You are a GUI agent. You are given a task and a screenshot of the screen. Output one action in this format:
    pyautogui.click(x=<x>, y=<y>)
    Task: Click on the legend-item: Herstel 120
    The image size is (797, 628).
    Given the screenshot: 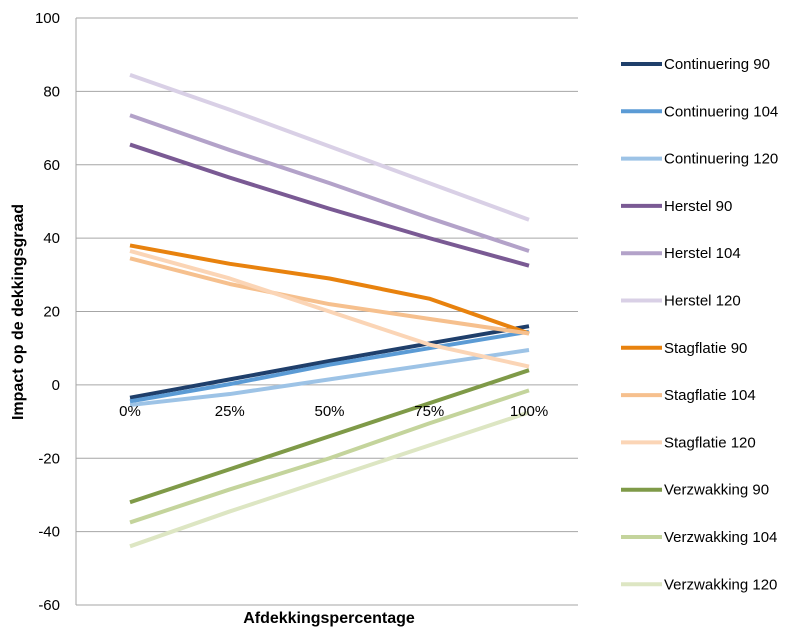 What is the action you would take?
    pyautogui.click(x=681, y=301)
    